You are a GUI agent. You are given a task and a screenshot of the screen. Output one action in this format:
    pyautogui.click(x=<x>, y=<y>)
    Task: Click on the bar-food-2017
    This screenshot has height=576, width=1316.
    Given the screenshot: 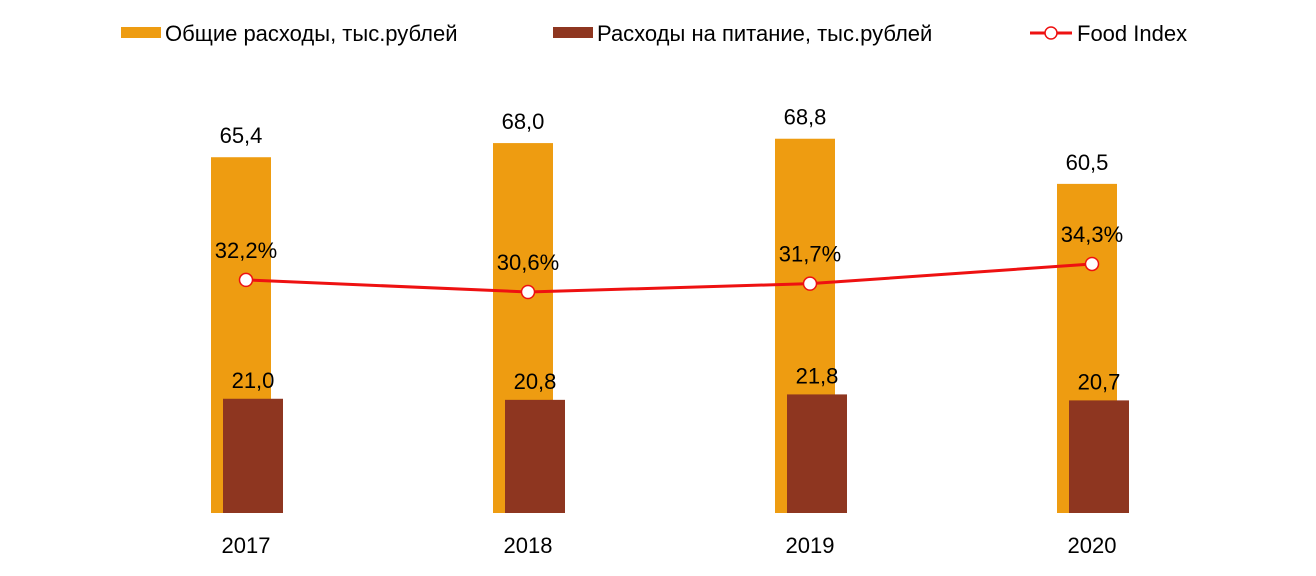 What is the action you would take?
    pyautogui.click(x=253, y=455)
    